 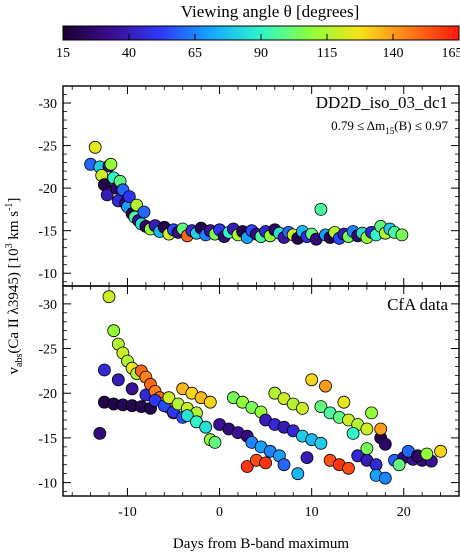 I want to click on colorbar-tick-label: 90, so click(x=261, y=53).